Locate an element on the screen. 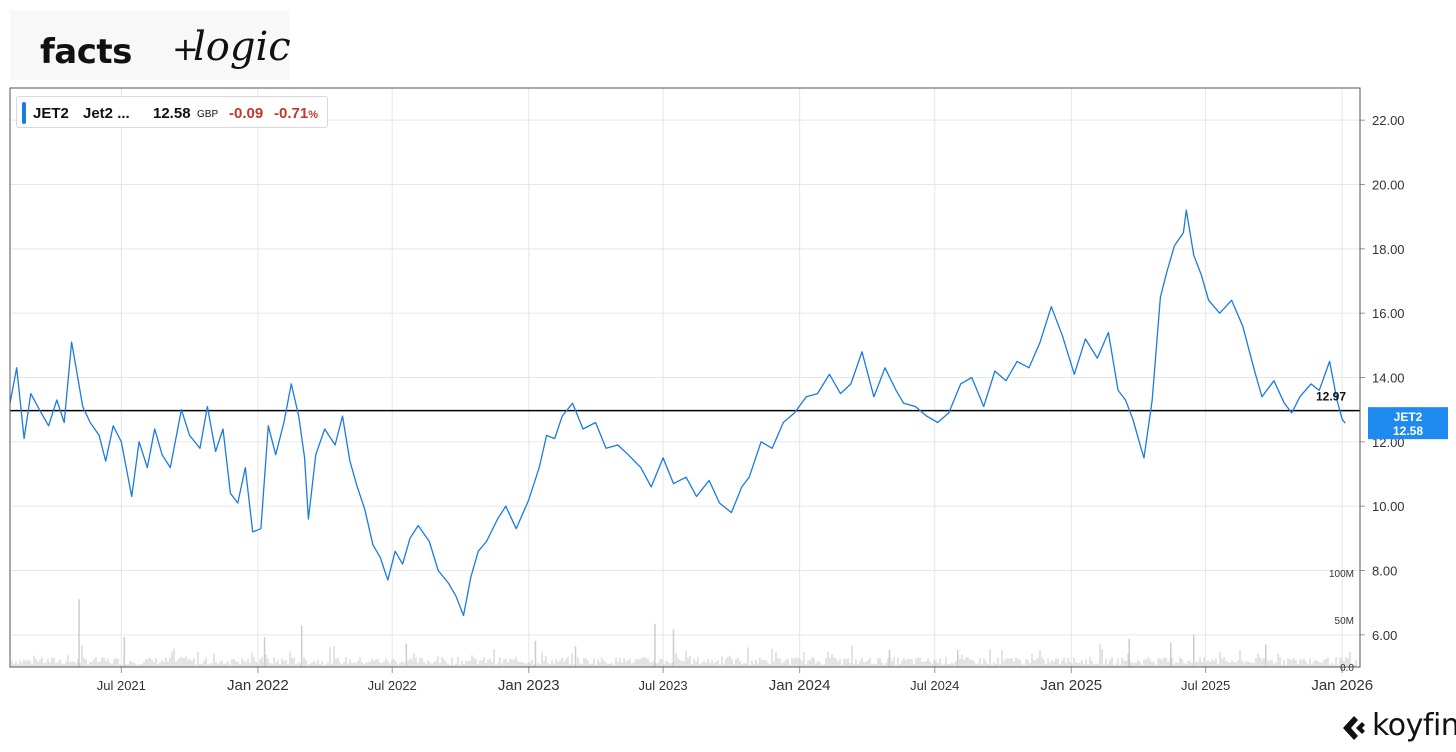 The height and width of the screenshot is (752, 1456). volume-bars is located at coordinates (684, 633).